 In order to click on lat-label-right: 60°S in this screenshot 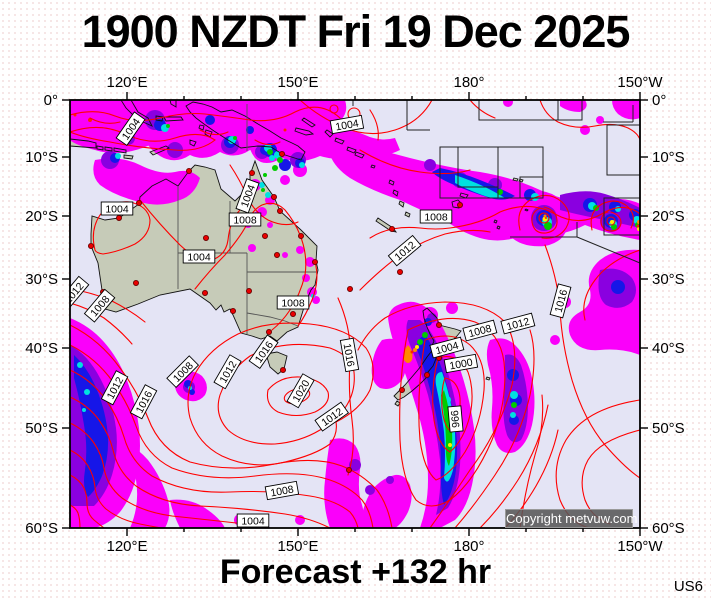, I will do `click(668, 528)`.